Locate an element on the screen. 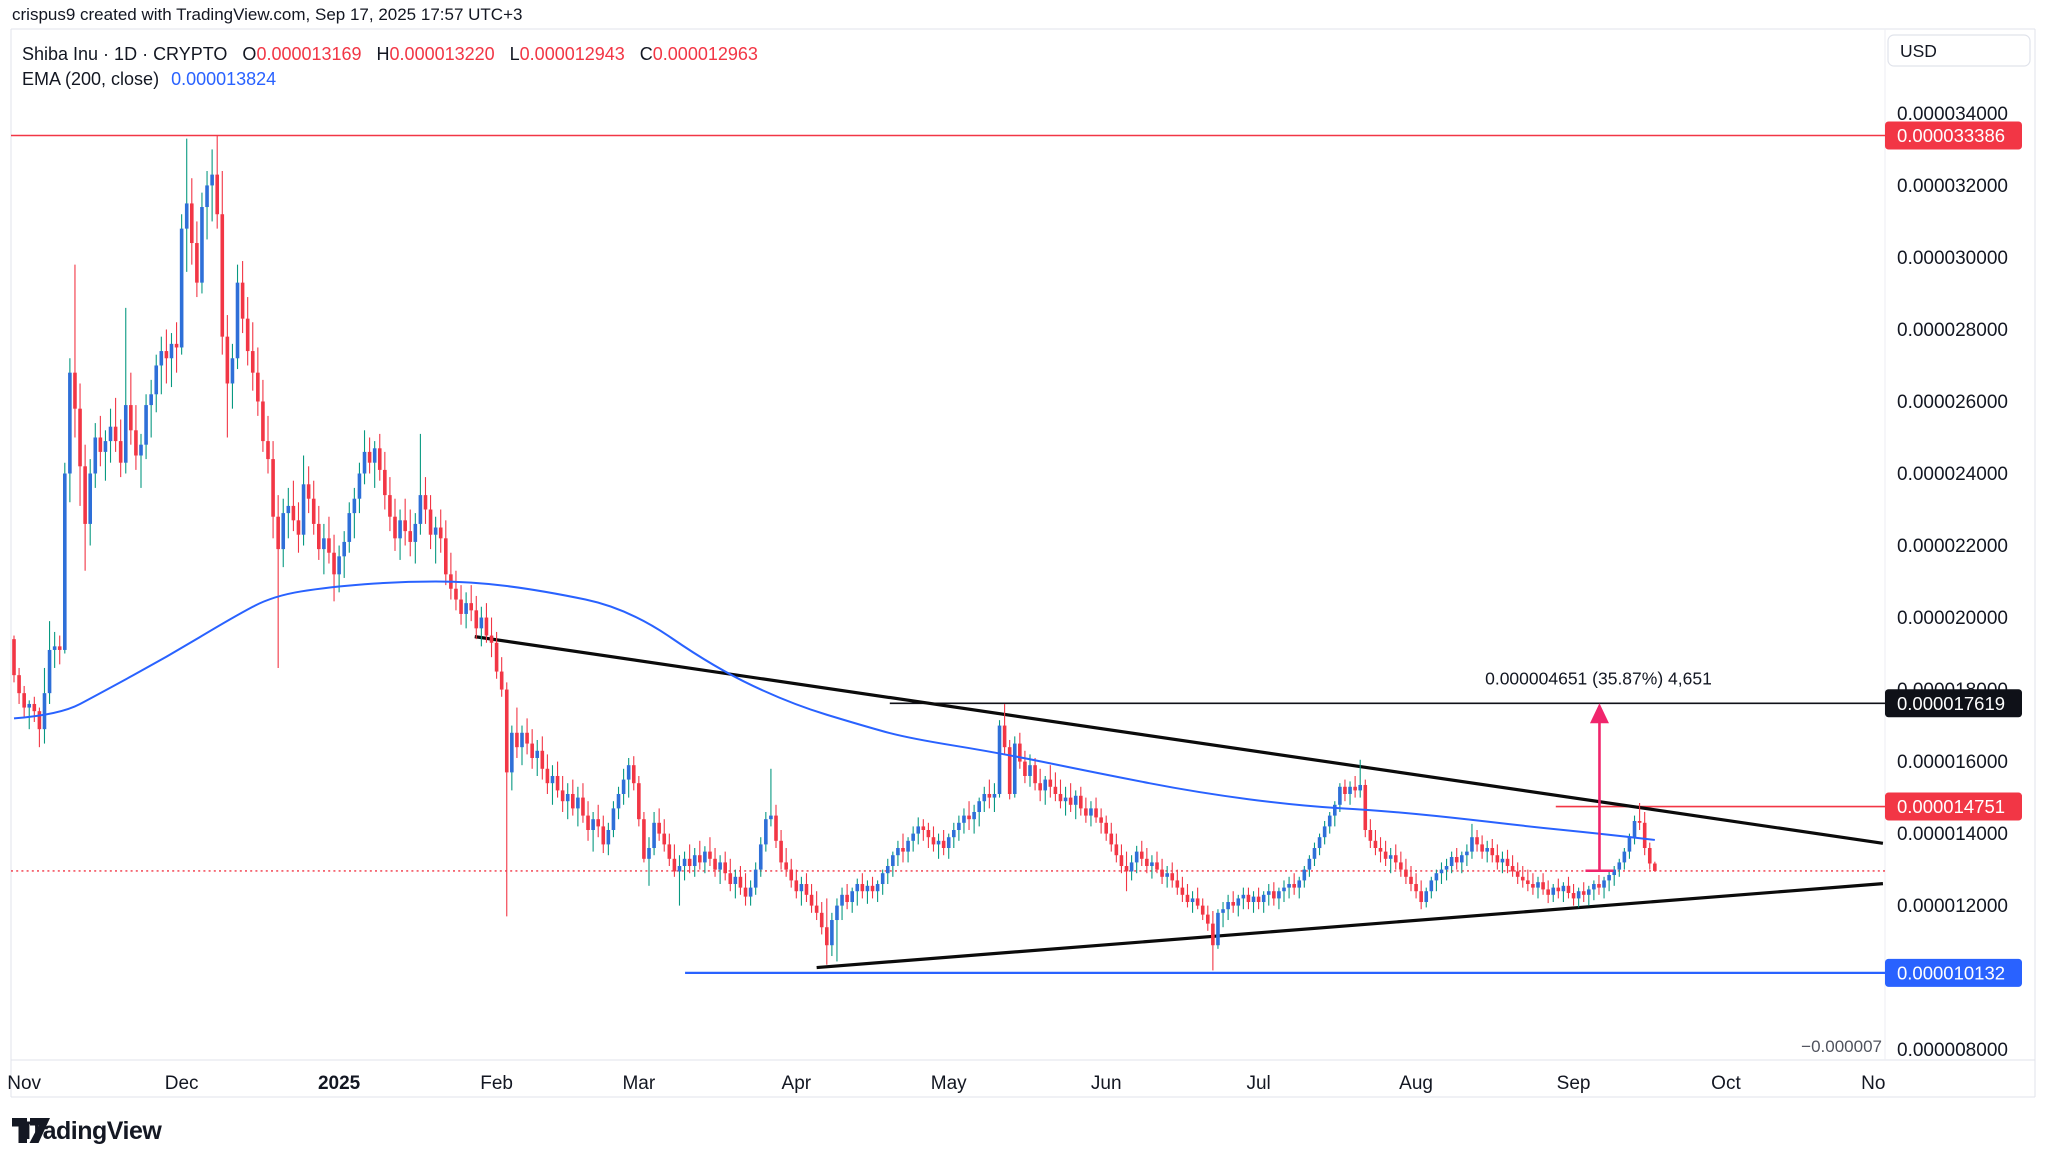 This screenshot has height=1168, width=2048. descending-trendline is located at coordinates (1179, 740).